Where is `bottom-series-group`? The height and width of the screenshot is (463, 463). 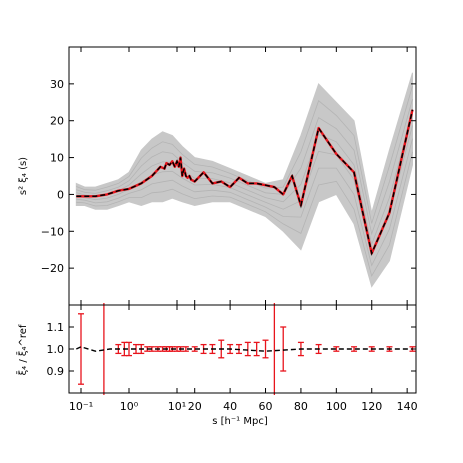 bottom-series-group is located at coordinates (246, 349).